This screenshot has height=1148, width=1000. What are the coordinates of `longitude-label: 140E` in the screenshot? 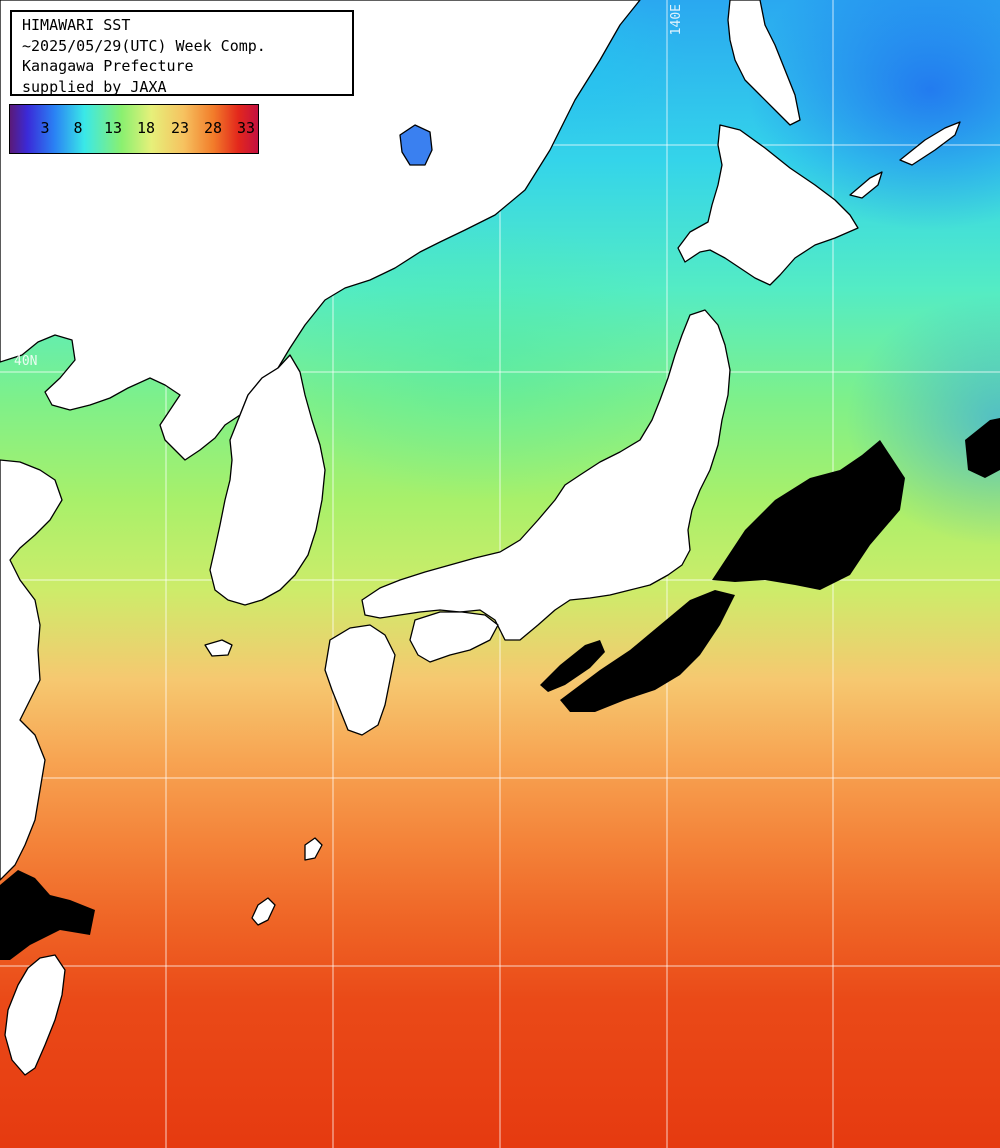 It's located at (676, 20).